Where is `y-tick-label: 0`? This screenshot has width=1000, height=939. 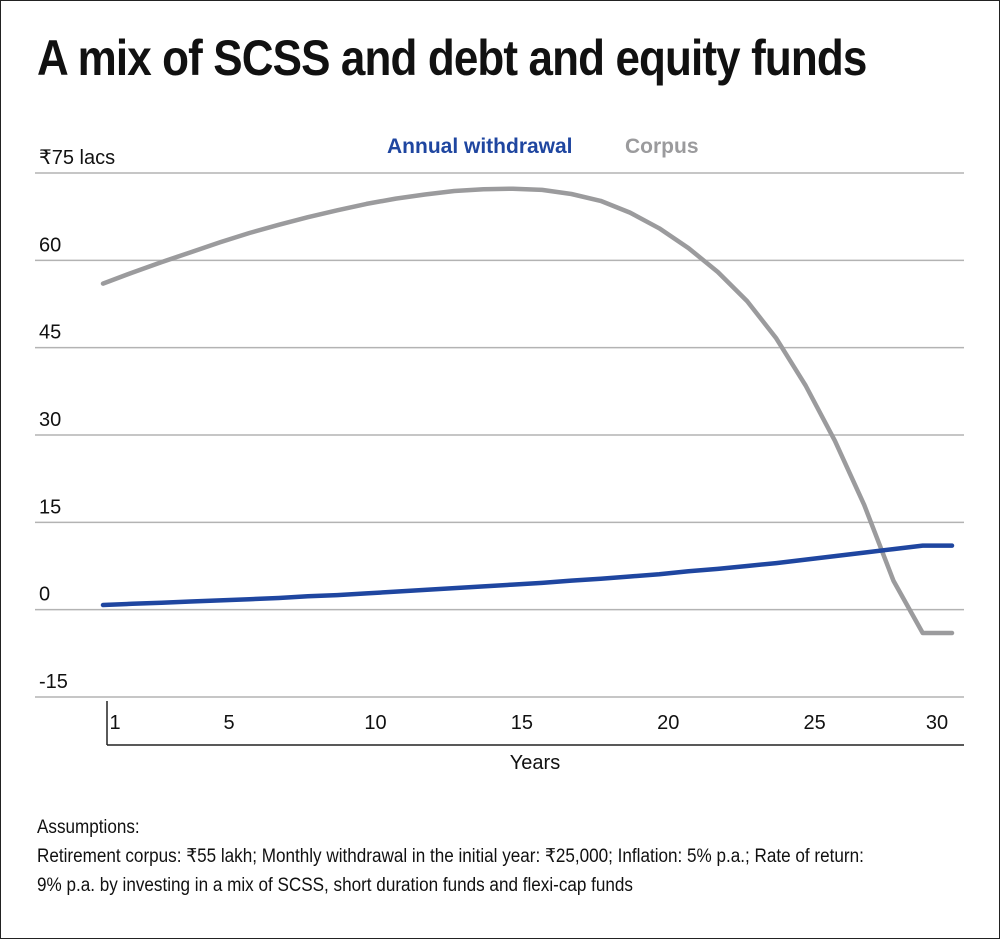
y-tick-label: 0 is located at coordinates (44, 595).